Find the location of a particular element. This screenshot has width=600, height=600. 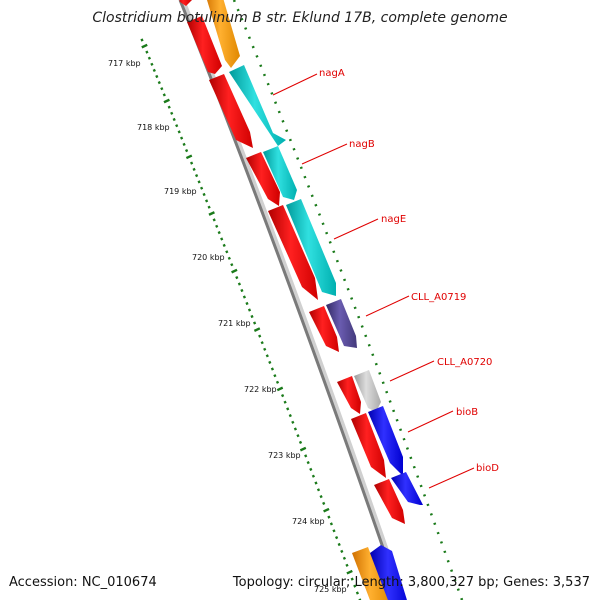

gene-arrow-nagA is located at coordinates (257, 105).